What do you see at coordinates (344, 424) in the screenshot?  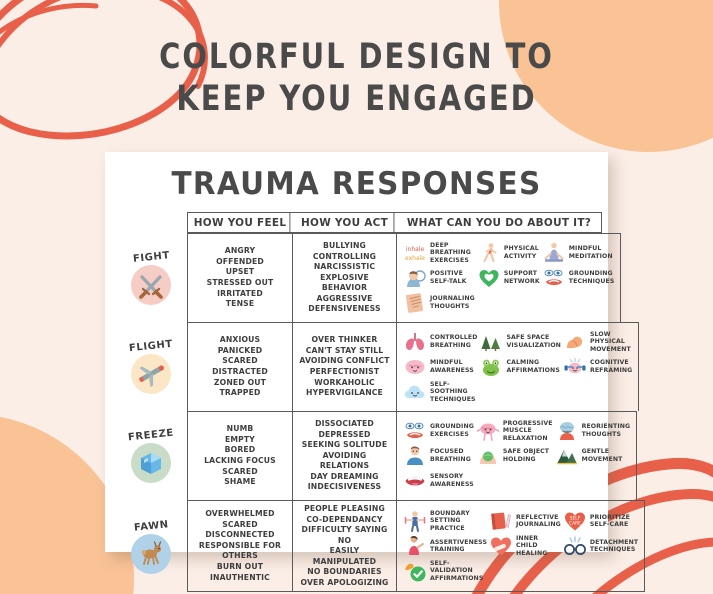 I see `list-item: DISSOCIATED` at bounding box center [344, 424].